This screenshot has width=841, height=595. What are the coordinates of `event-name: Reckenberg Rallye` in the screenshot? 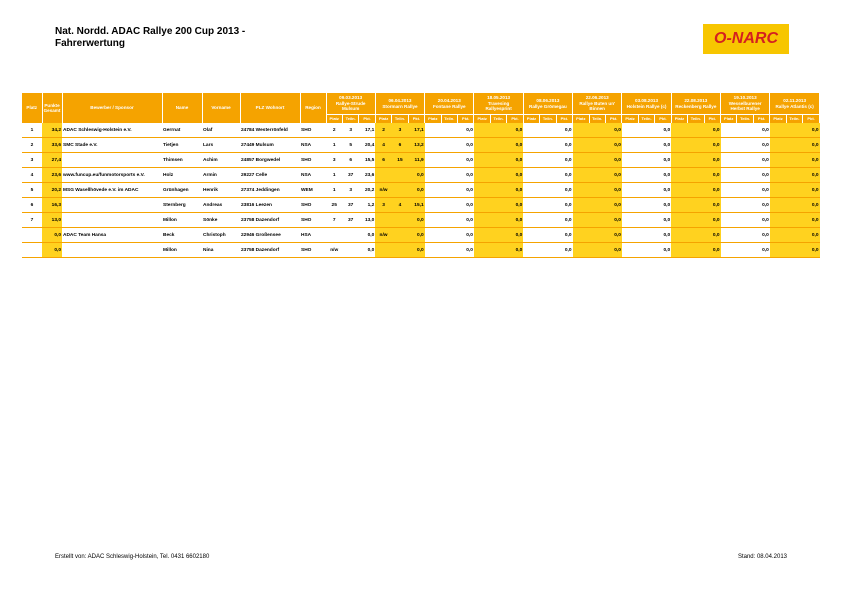 It's located at (696, 106).